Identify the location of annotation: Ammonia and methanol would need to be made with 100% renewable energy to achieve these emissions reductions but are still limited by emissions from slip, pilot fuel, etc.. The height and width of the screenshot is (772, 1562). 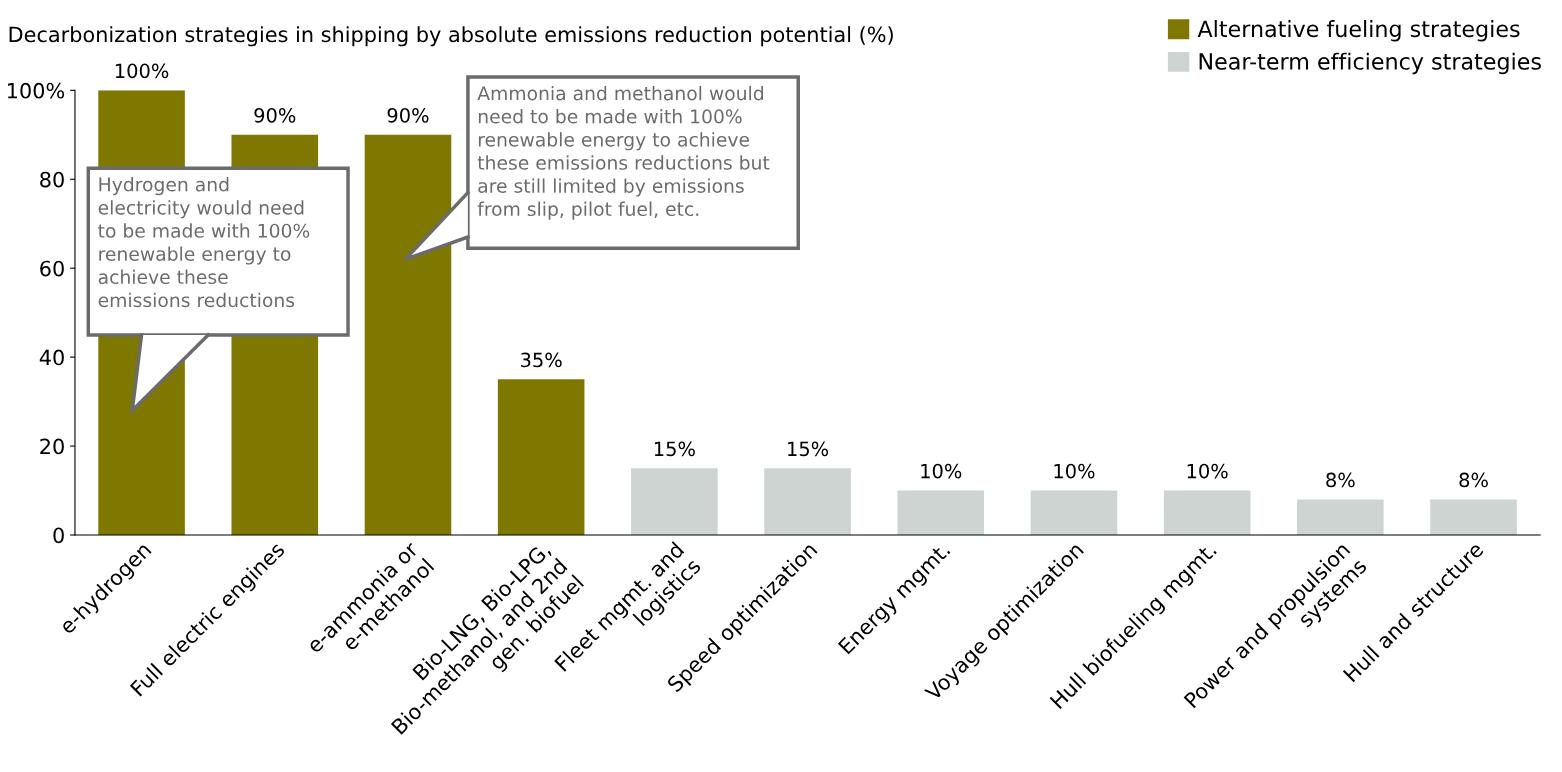
(623, 152).